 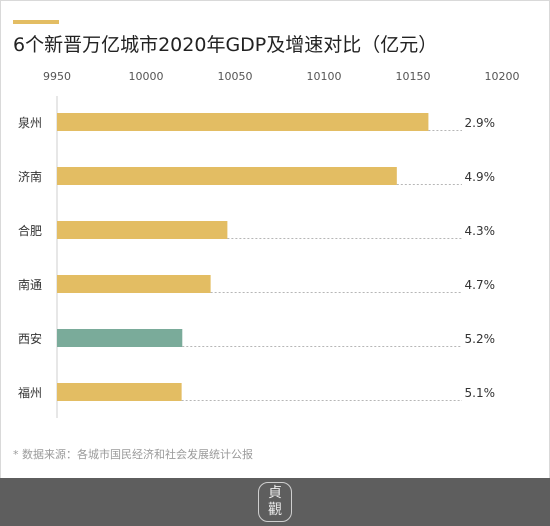 What do you see at coordinates (324, 76) in the screenshot?
I see `x-tick-label: 10100` at bounding box center [324, 76].